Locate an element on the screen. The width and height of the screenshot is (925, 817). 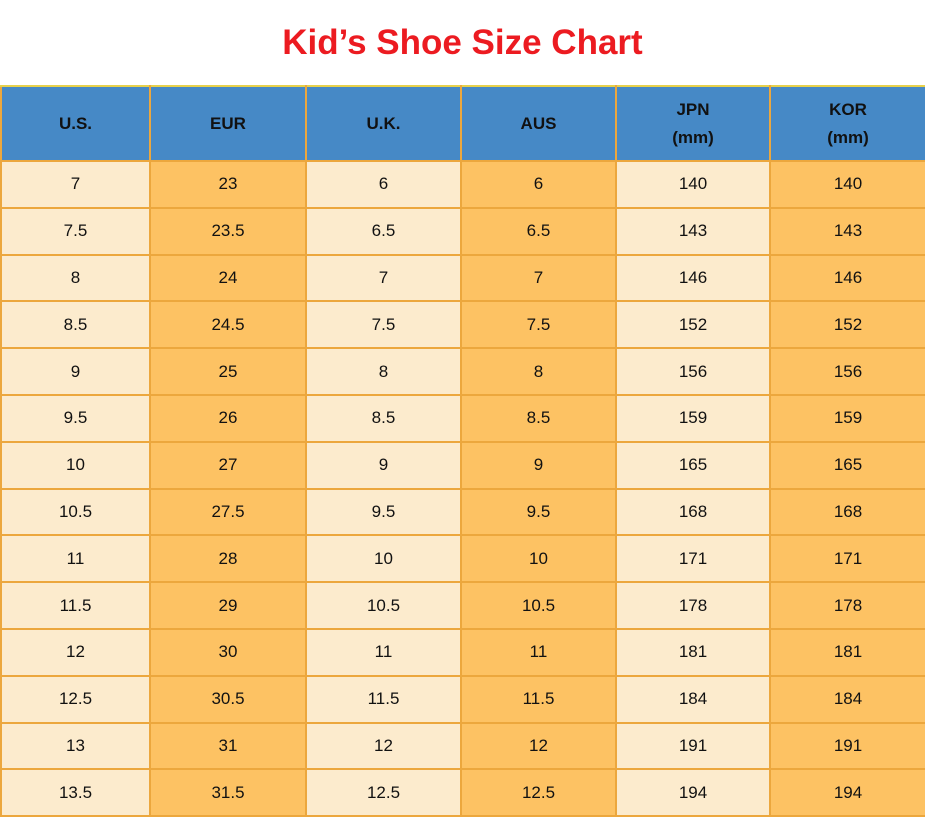
table-row: 10 27 9 9 165 165 is located at coordinates (462, 465).